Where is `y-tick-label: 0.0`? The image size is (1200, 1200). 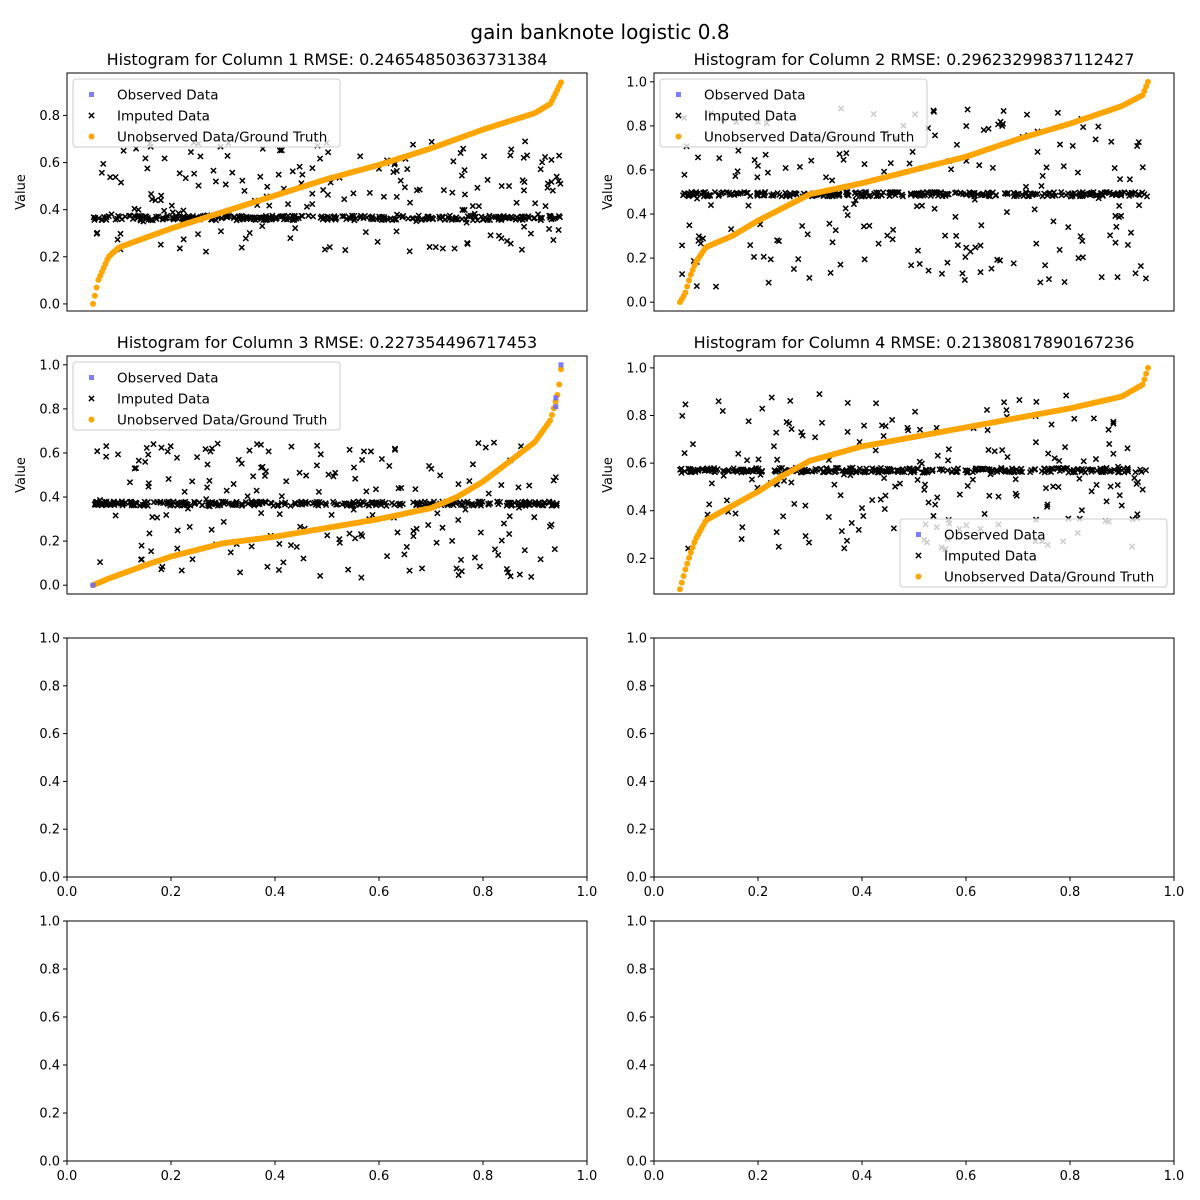 y-tick-label: 0.0 is located at coordinates (49, 304).